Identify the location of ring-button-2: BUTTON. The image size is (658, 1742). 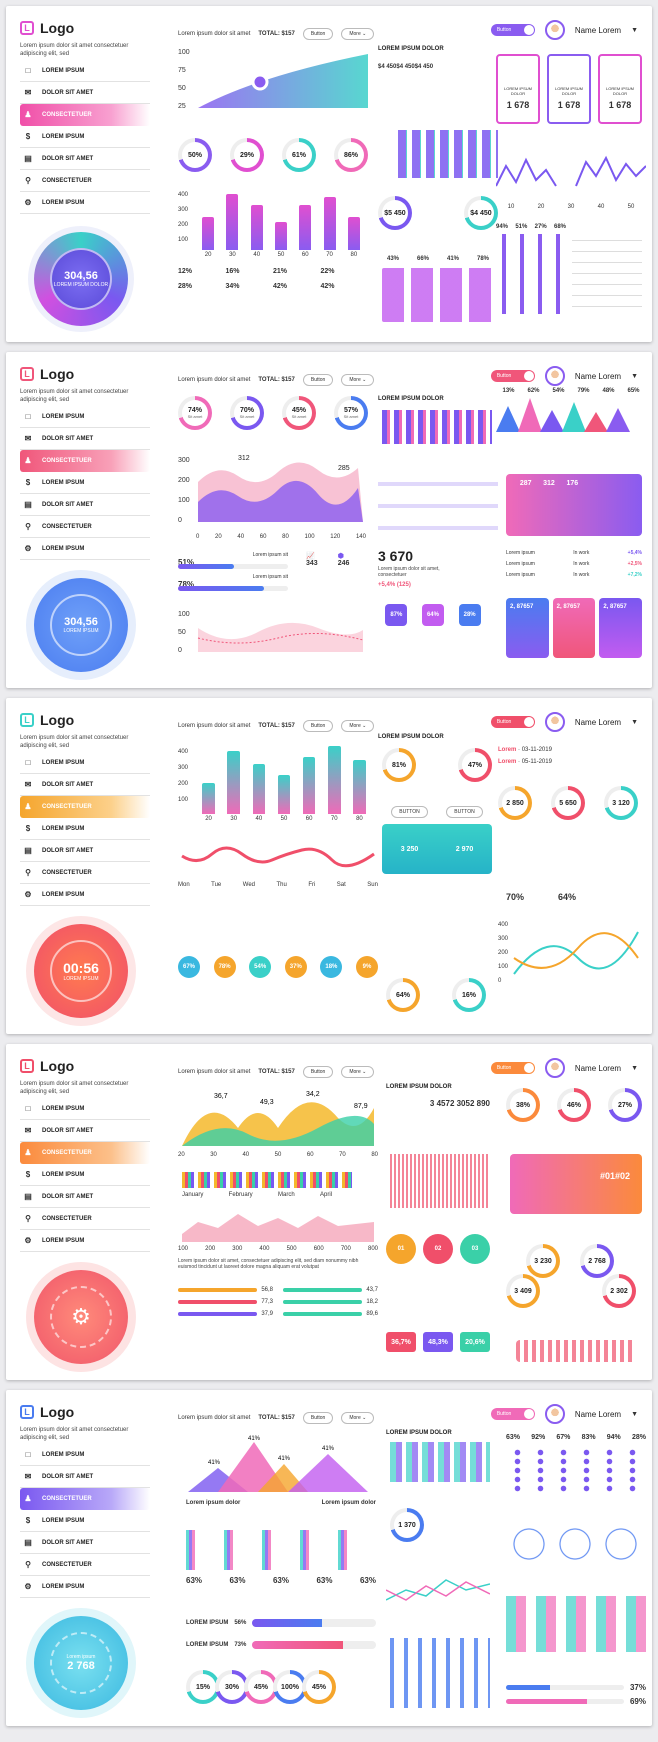
(464, 812).